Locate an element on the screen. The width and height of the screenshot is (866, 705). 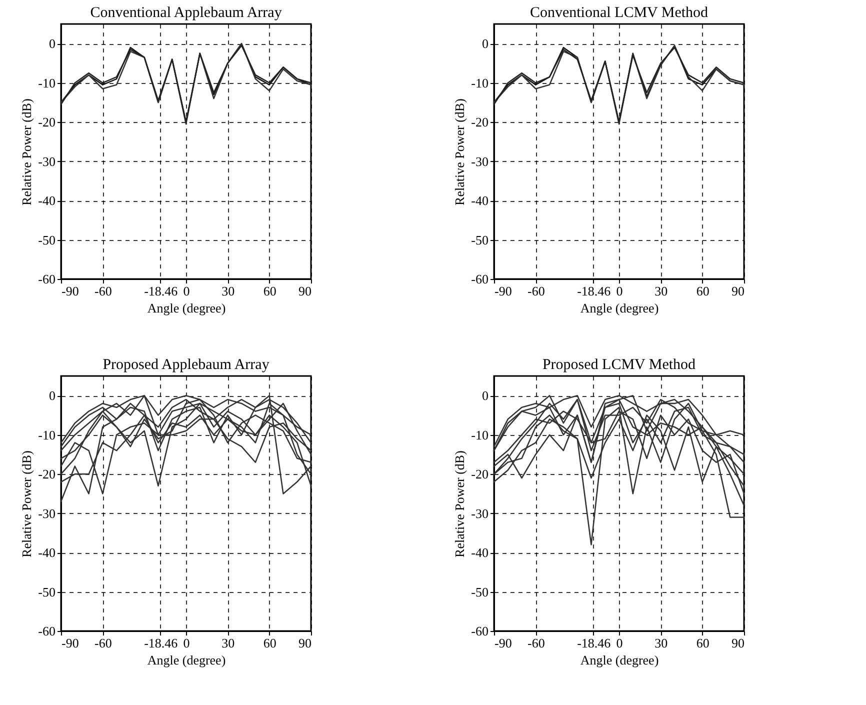
chart-title: Conventional Applebaum Array is located at coordinates (186, 13).